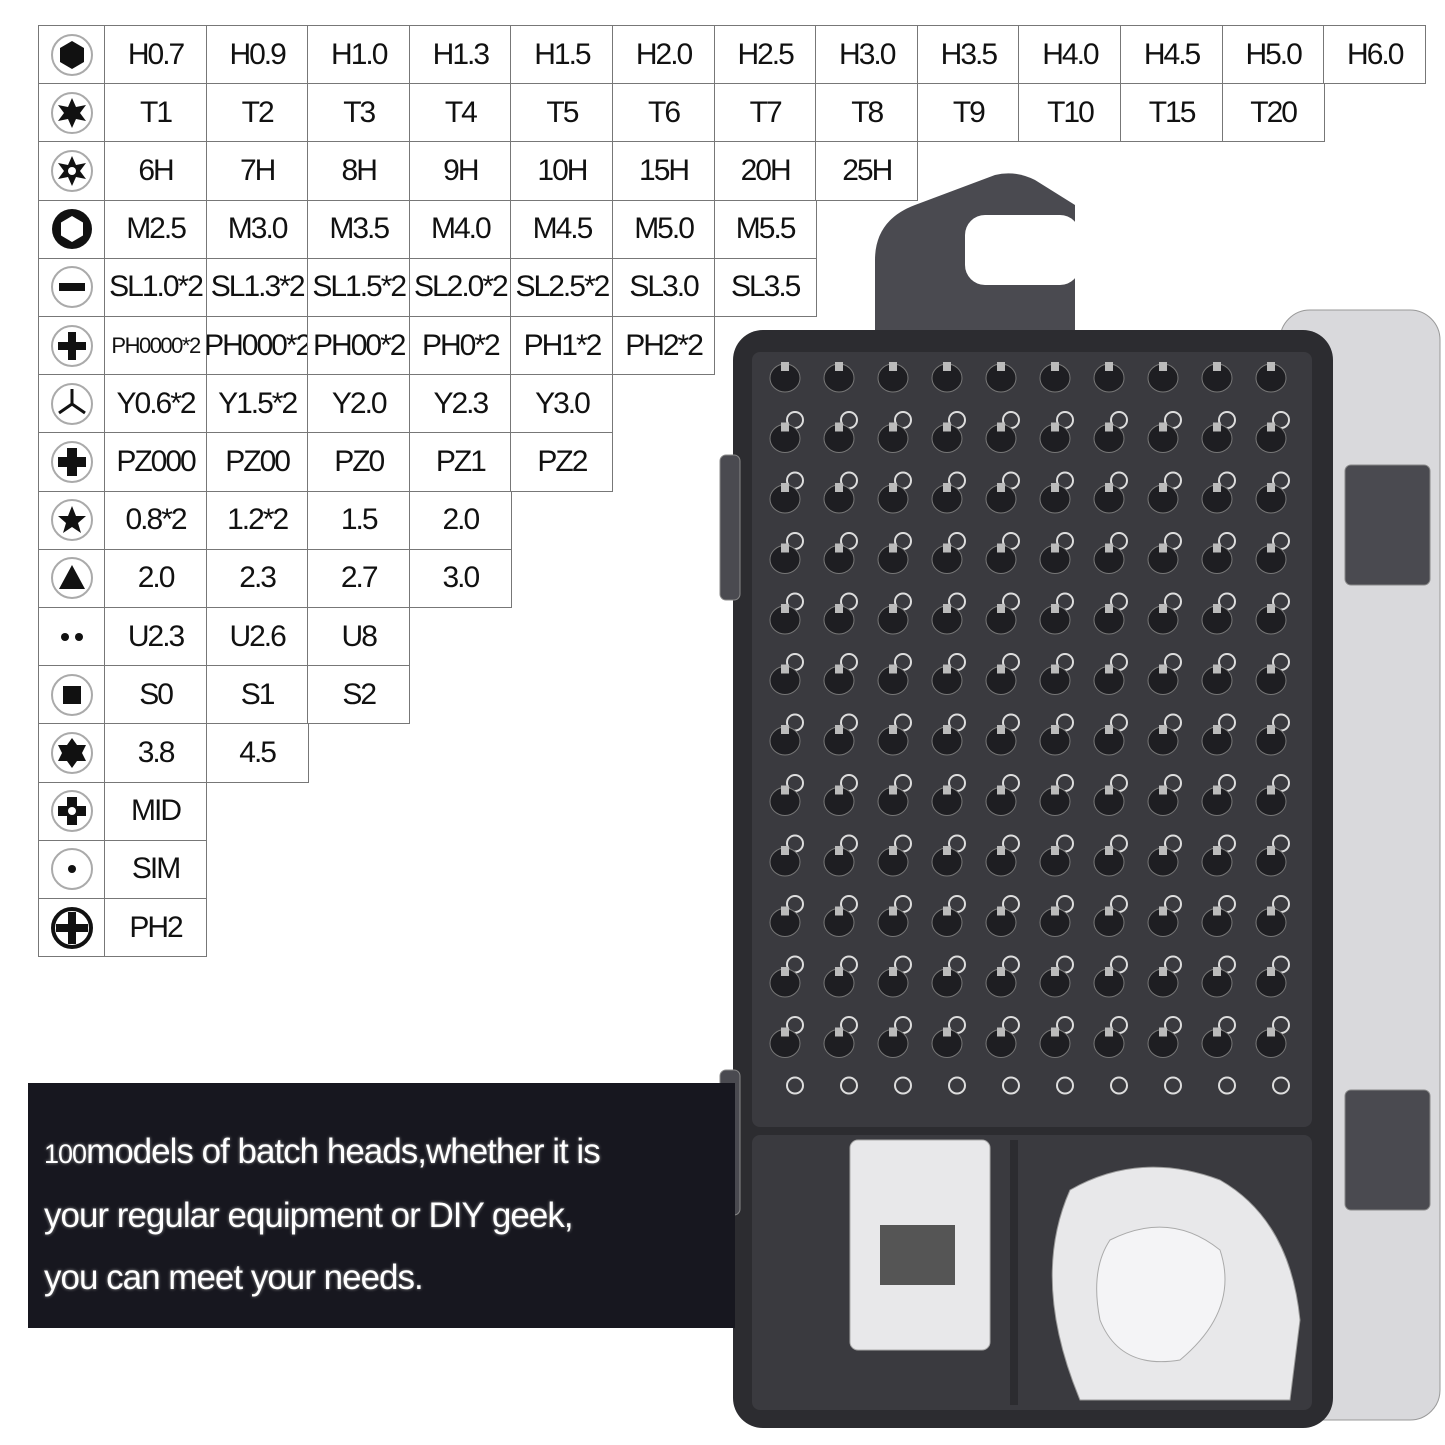 This screenshot has width=1445, height=1445. What do you see at coordinates (1172, 113) in the screenshot?
I see `bit-size-cell: T15` at bounding box center [1172, 113].